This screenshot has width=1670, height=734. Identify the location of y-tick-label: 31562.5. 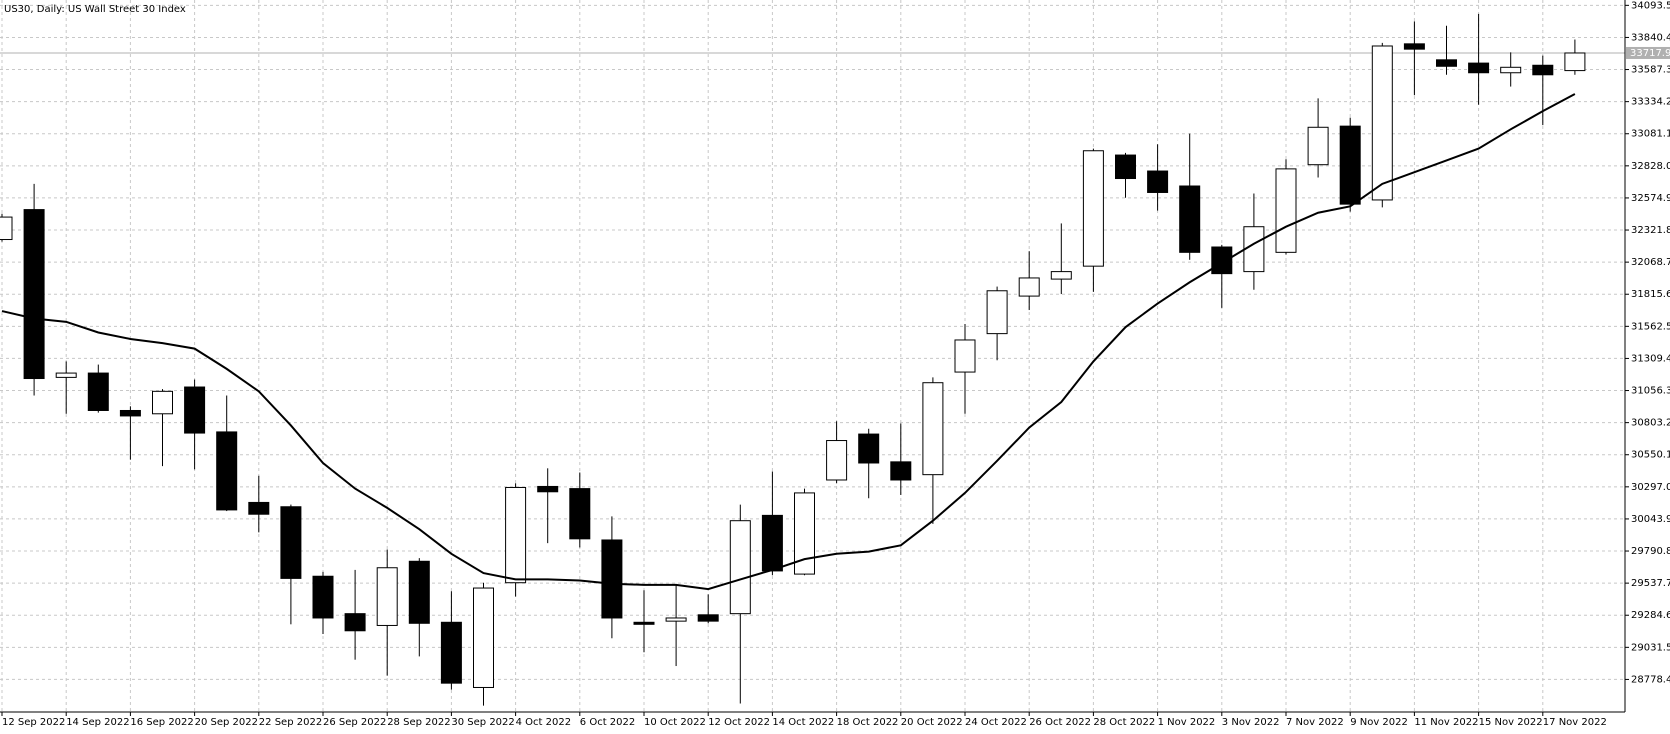
(1650, 326).